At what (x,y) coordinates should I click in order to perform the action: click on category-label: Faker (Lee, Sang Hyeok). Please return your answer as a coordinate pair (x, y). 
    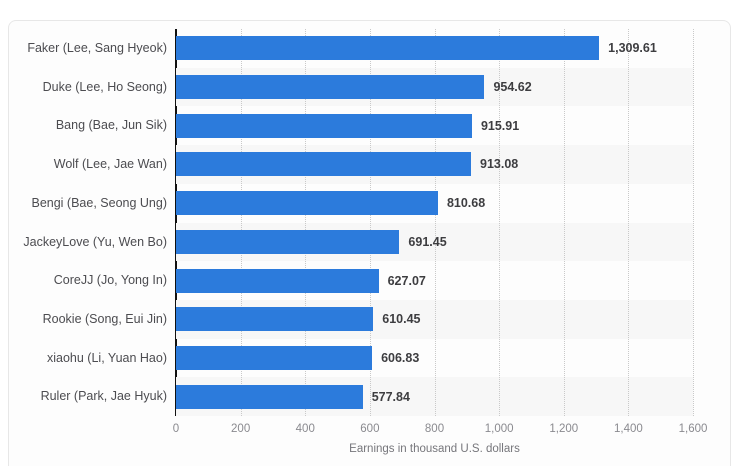
    Looking at the image, I should click on (97, 48).